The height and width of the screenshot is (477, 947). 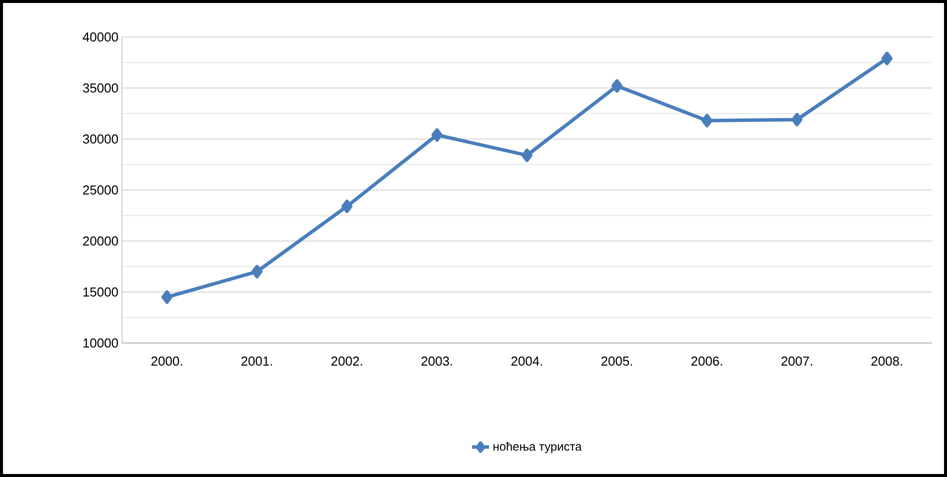 What do you see at coordinates (100, 139) in the screenshot?
I see `y-tick-label: 30000` at bounding box center [100, 139].